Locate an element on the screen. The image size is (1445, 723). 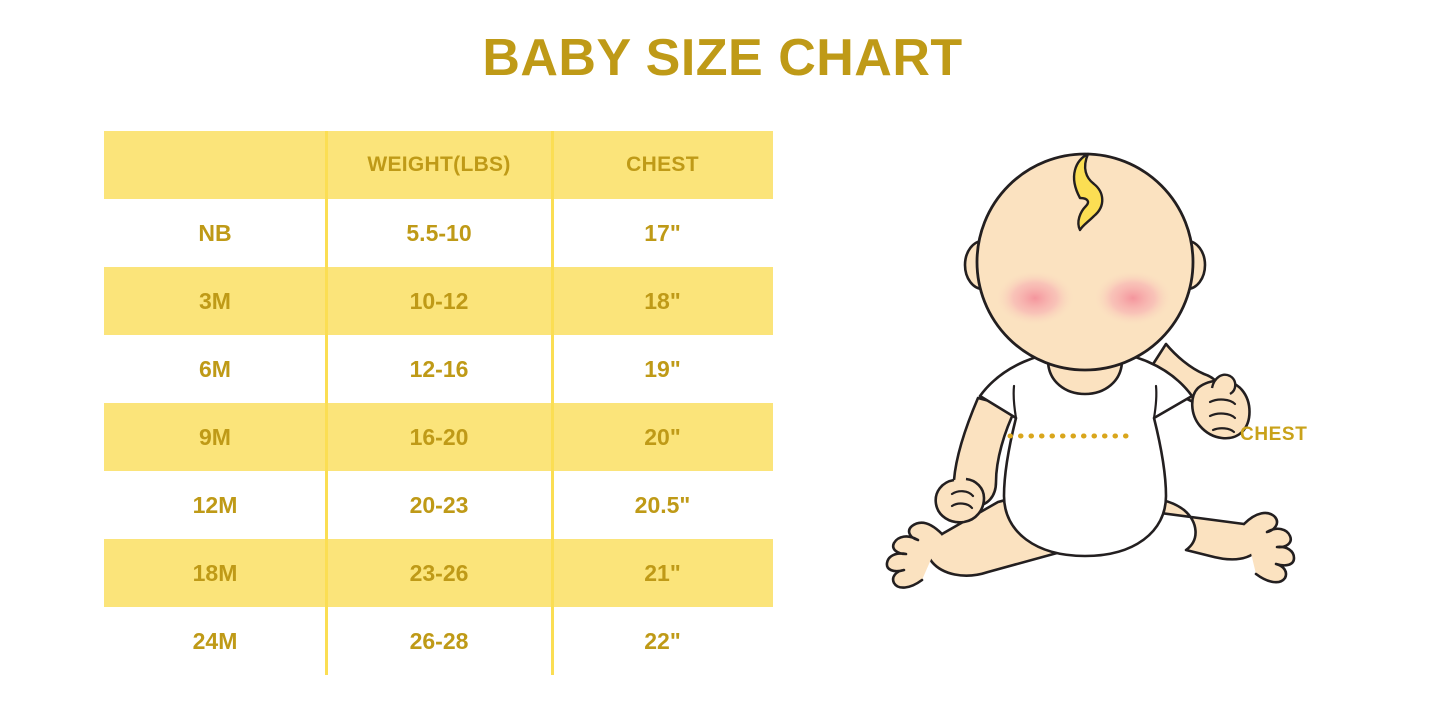
cell-chest: 20.5" is located at coordinates (662, 504).